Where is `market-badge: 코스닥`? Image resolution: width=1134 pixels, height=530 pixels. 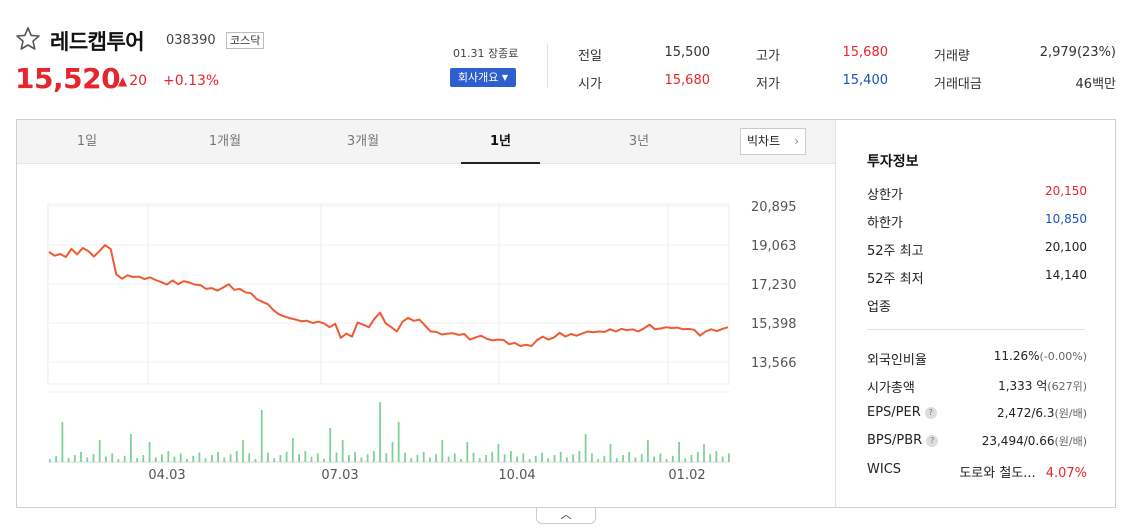 market-badge: 코스닥 is located at coordinates (245, 40).